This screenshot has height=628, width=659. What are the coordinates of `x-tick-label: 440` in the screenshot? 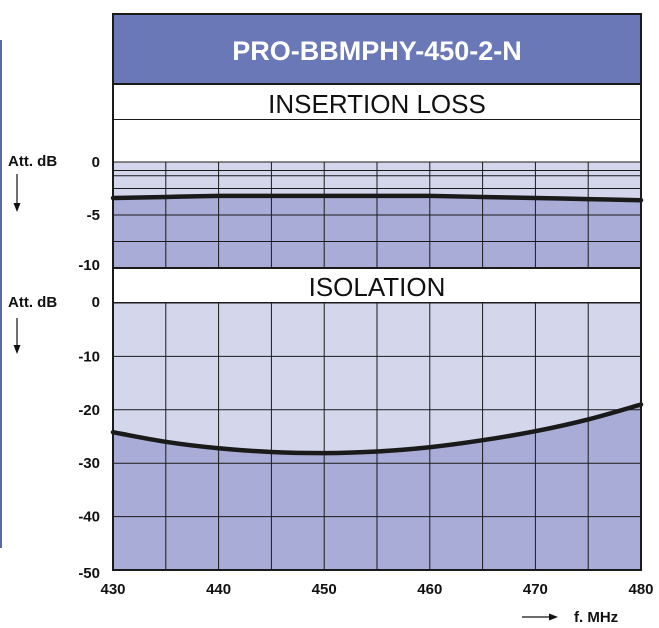 It's located at (218, 589).